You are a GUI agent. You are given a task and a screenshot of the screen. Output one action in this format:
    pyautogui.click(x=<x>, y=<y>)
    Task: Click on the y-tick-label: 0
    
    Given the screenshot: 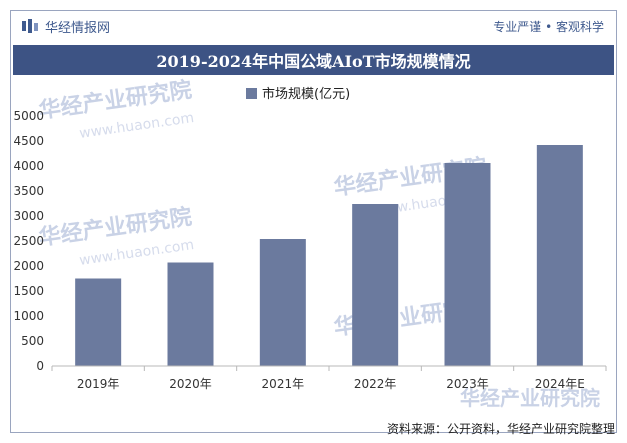 What is the action you would take?
    pyautogui.click(x=40, y=366)
    